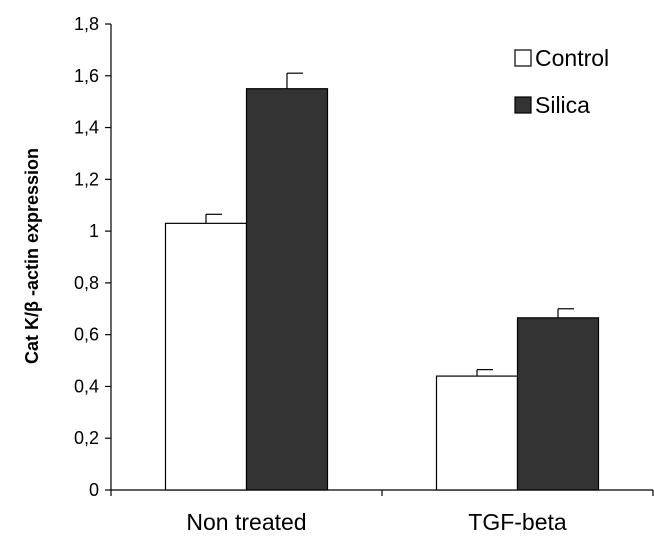 The height and width of the screenshot is (543, 654). I want to click on x-category-label: TGF-beta, so click(517, 522).